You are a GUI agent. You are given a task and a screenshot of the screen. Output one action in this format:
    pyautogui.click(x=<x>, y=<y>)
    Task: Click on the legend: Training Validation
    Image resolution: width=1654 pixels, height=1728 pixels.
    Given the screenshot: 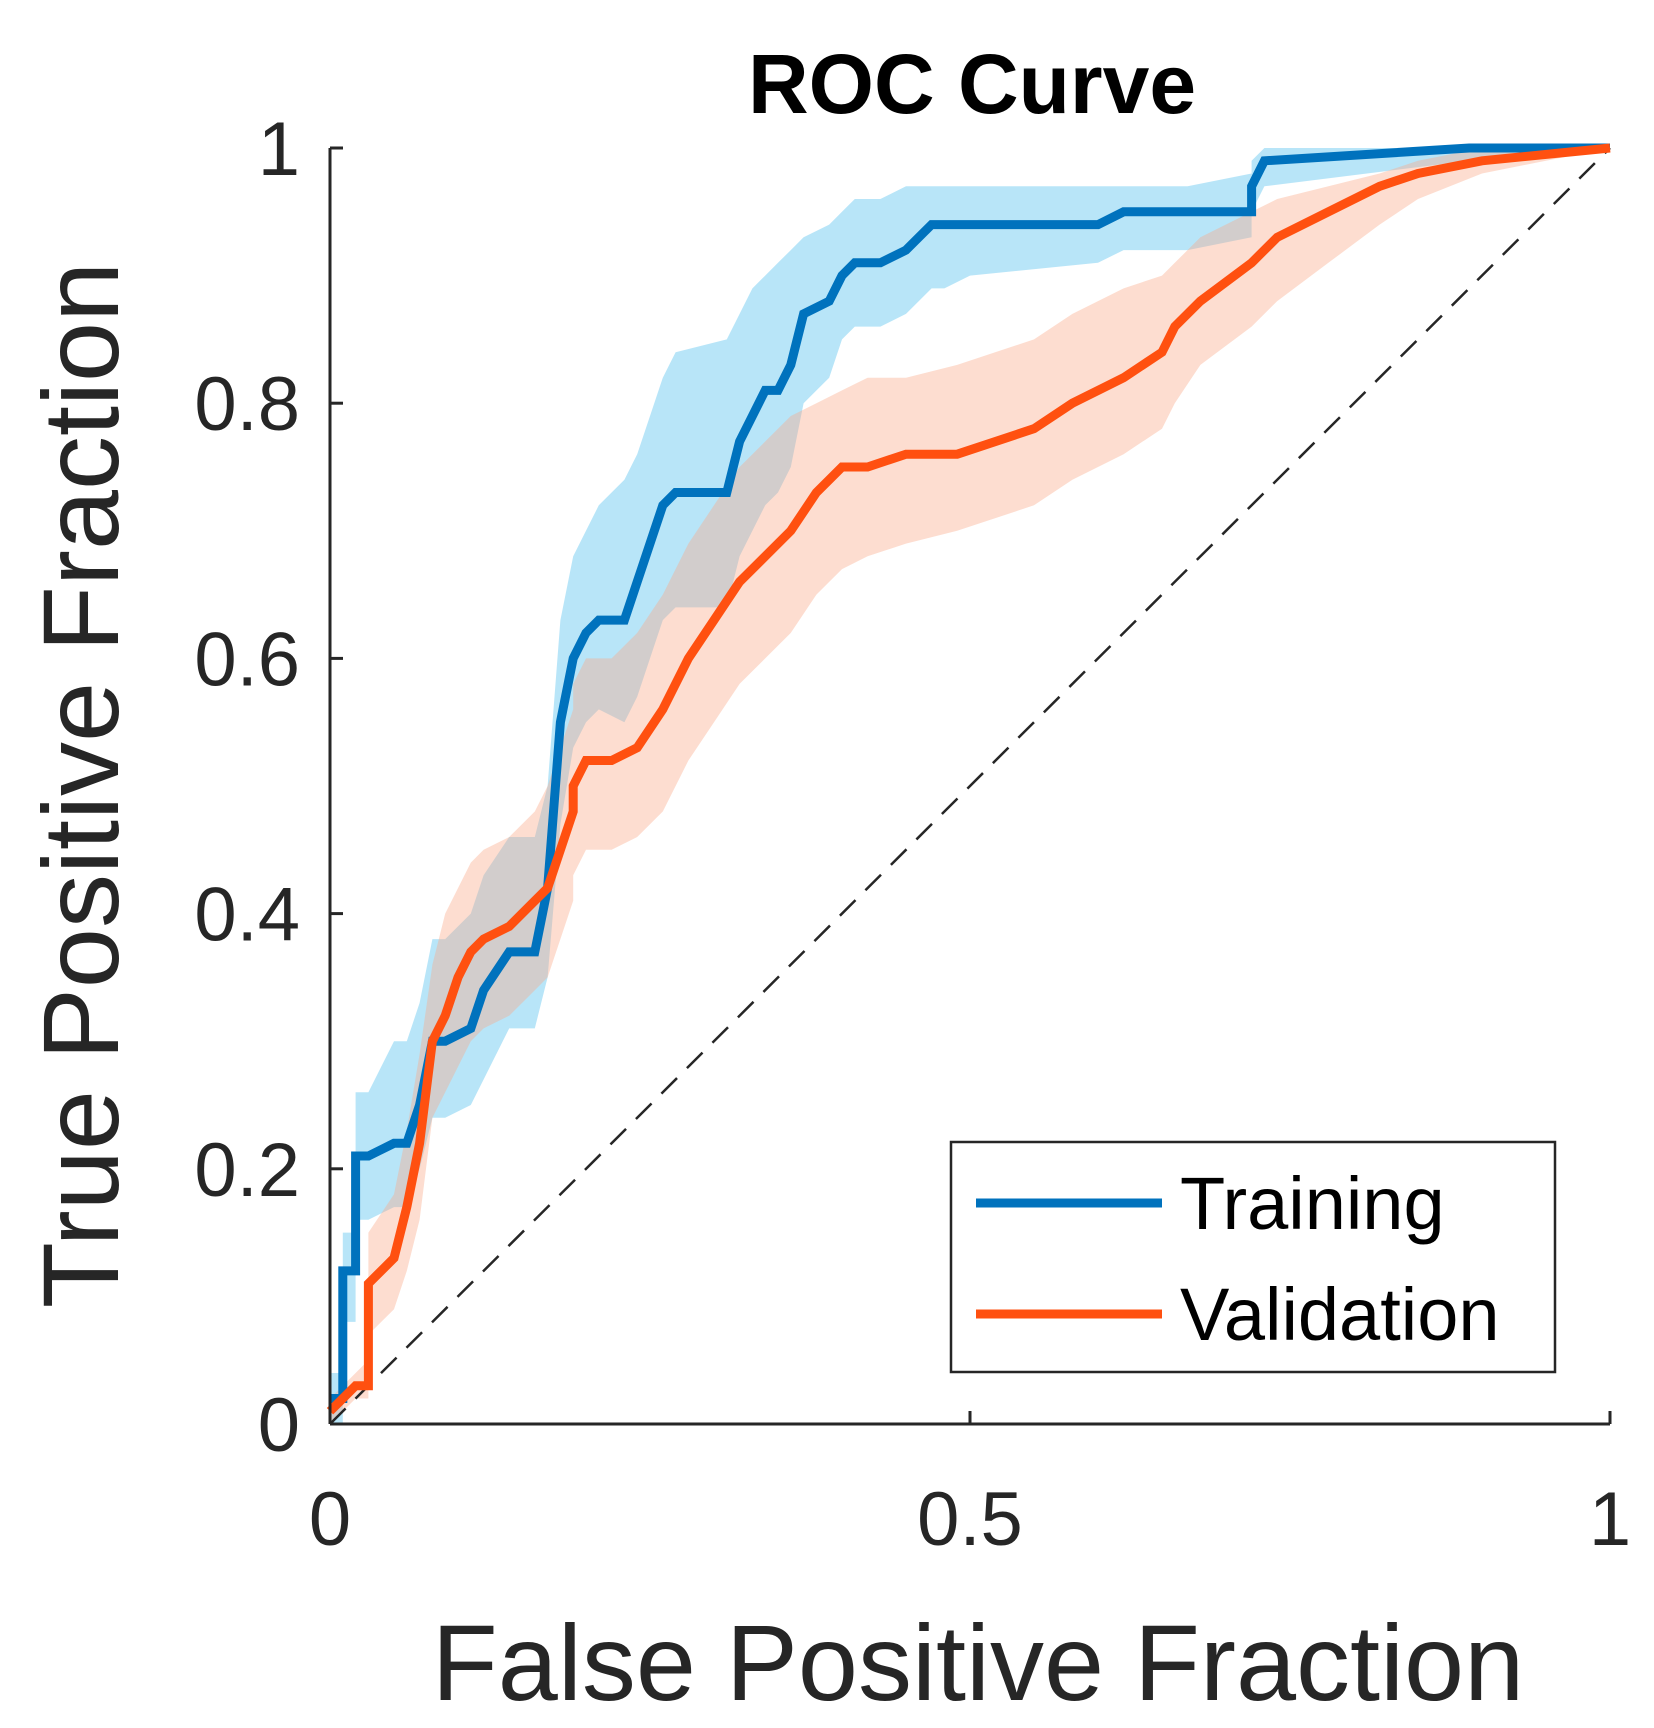 What is the action you would take?
    pyautogui.click(x=1253, y=1257)
    